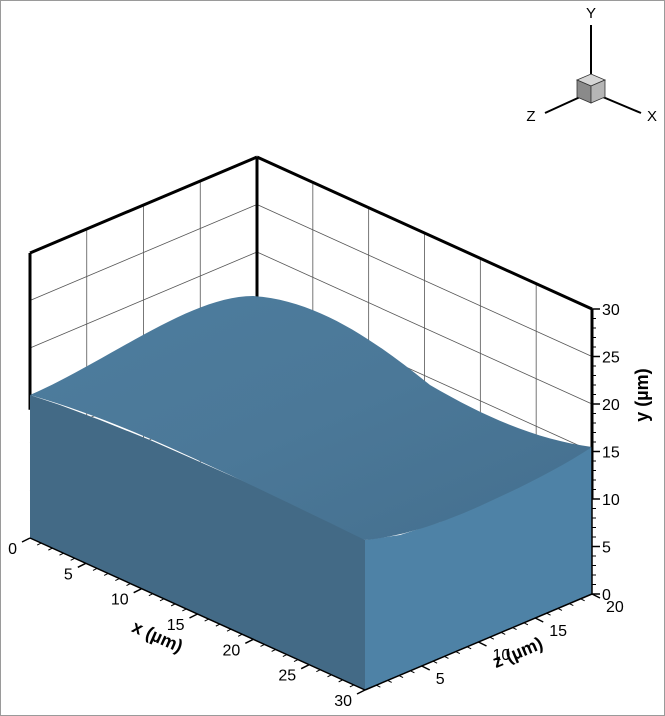  Describe the element at coordinates (591, 65) in the screenshot. I see `orientation-triad: Y X Z` at that location.